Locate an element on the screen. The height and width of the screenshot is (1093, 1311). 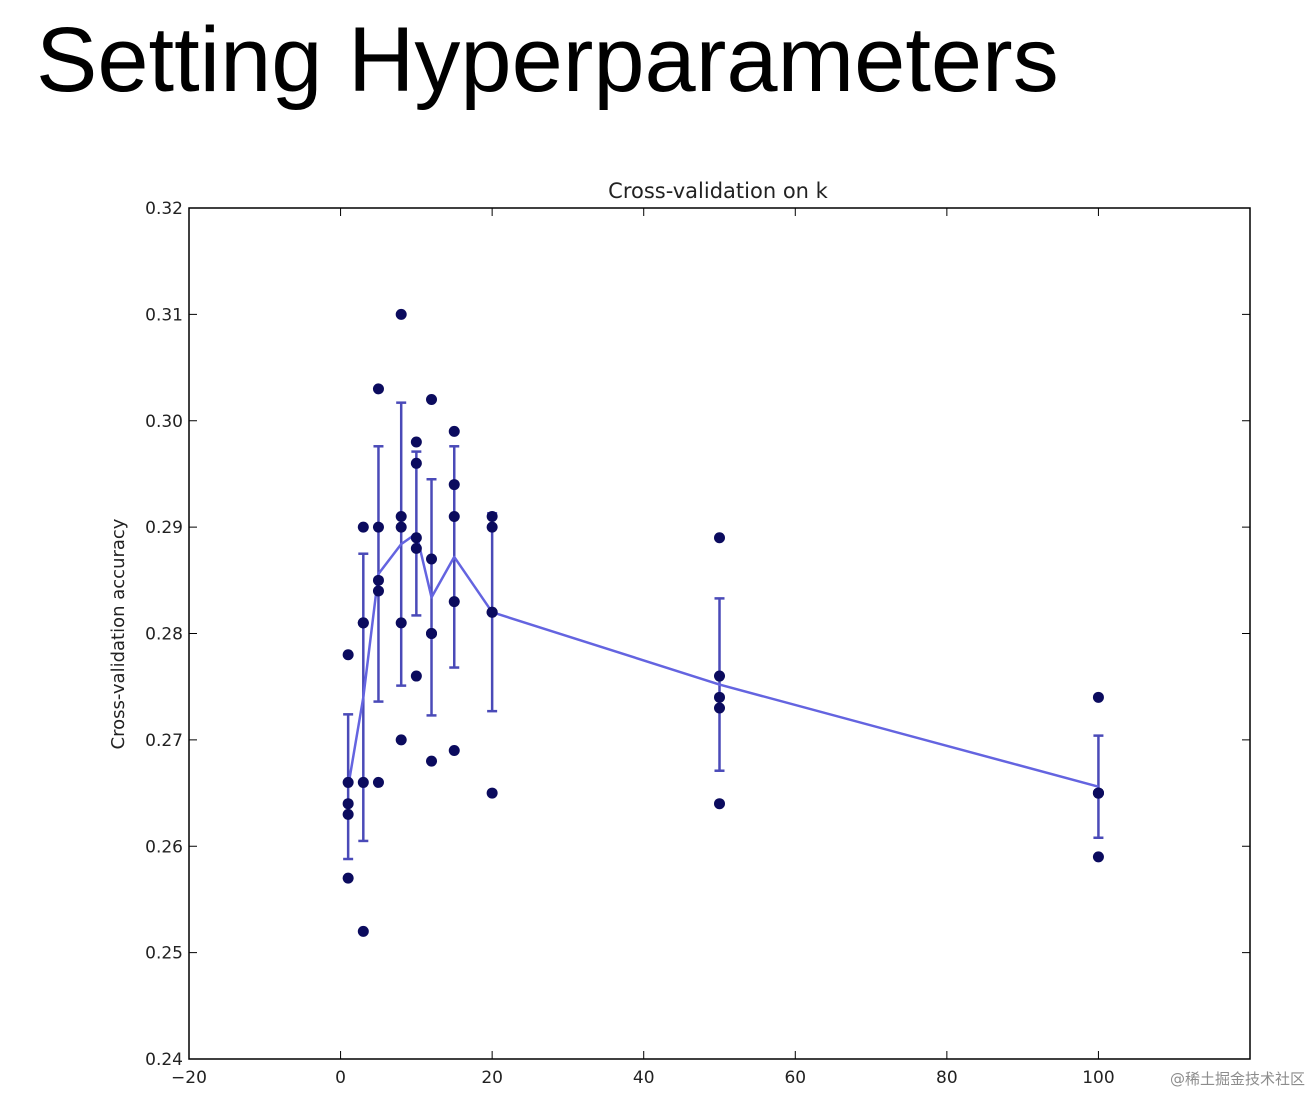
x-tick-label: 60 is located at coordinates (795, 1078).